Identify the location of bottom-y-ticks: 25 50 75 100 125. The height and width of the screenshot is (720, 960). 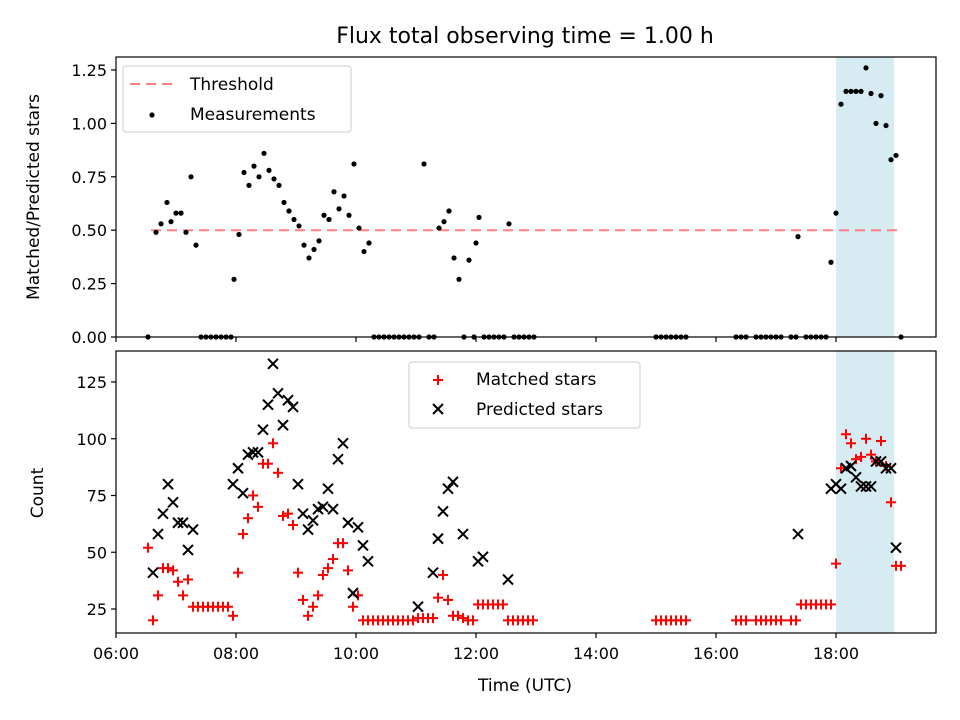
(96, 496).